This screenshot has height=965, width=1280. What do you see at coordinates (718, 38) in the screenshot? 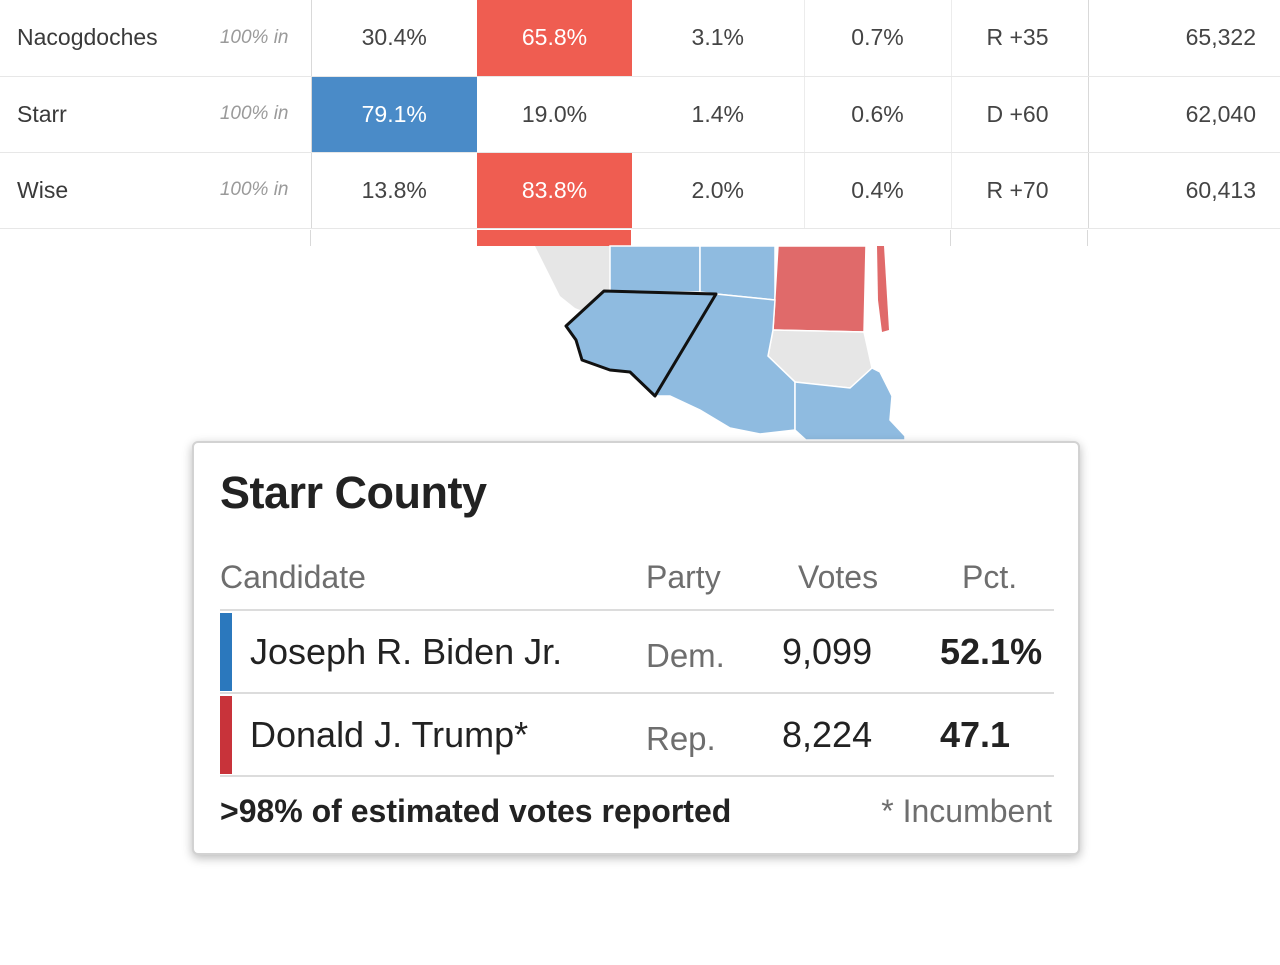
I see `other1-pct-cell: 3.1%` at bounding box center [718, 38].